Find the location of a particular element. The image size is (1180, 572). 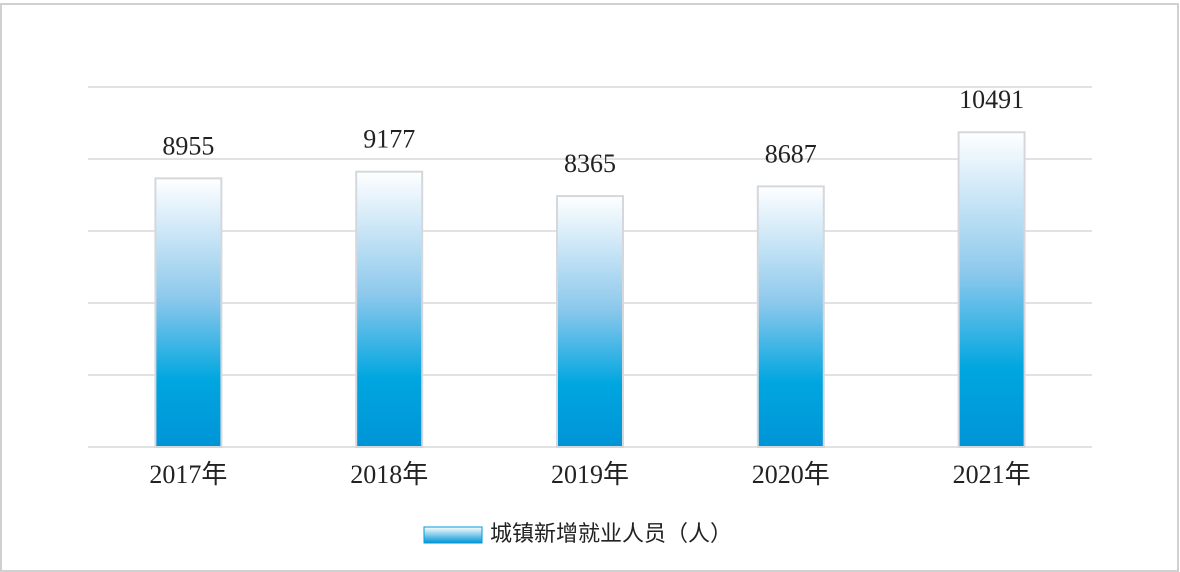

data-label: 9177 is located at coordinates (389, 139).